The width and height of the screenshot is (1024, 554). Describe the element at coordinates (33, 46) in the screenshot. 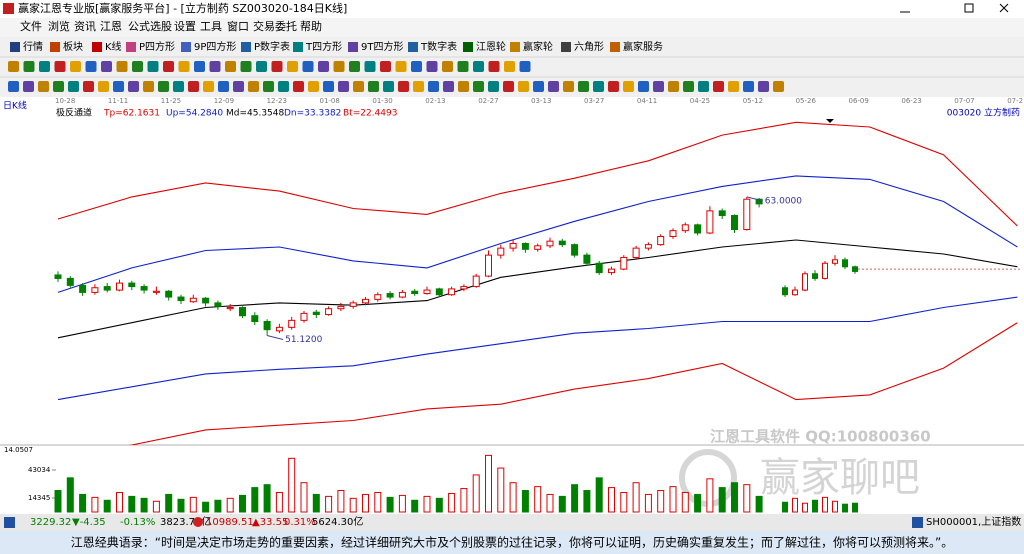

I see `toolbar-button: 行情` at that location.